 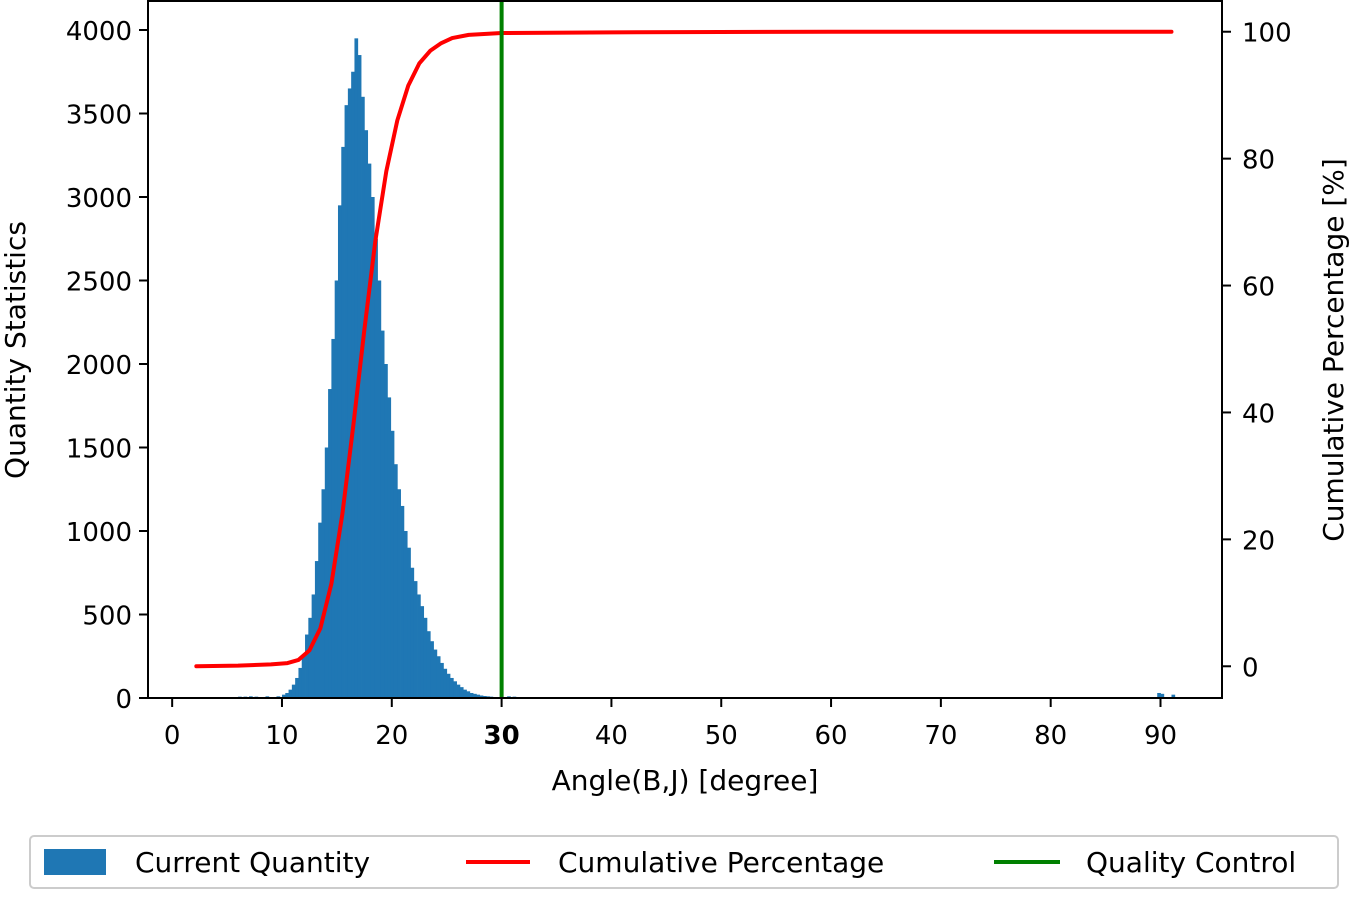 I want to click on y2-tick-label: 80, so click(x=1258, y=161).